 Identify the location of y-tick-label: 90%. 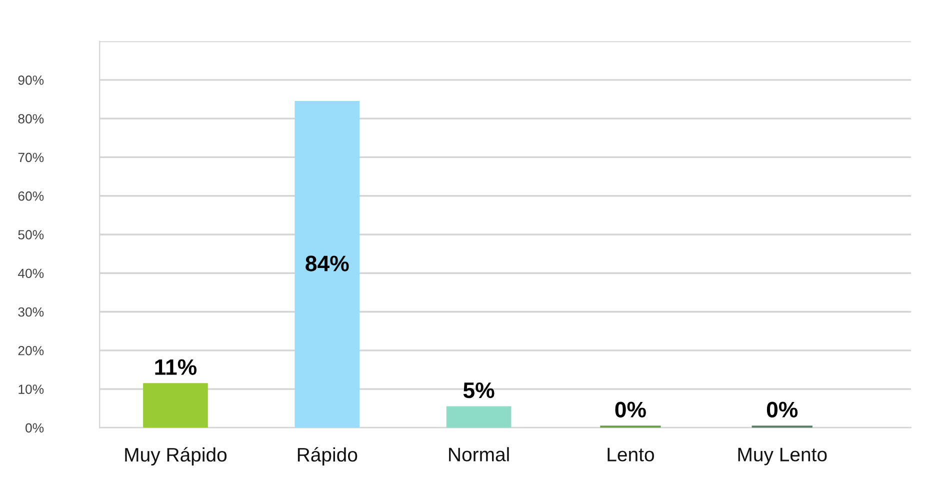
(31, 80).